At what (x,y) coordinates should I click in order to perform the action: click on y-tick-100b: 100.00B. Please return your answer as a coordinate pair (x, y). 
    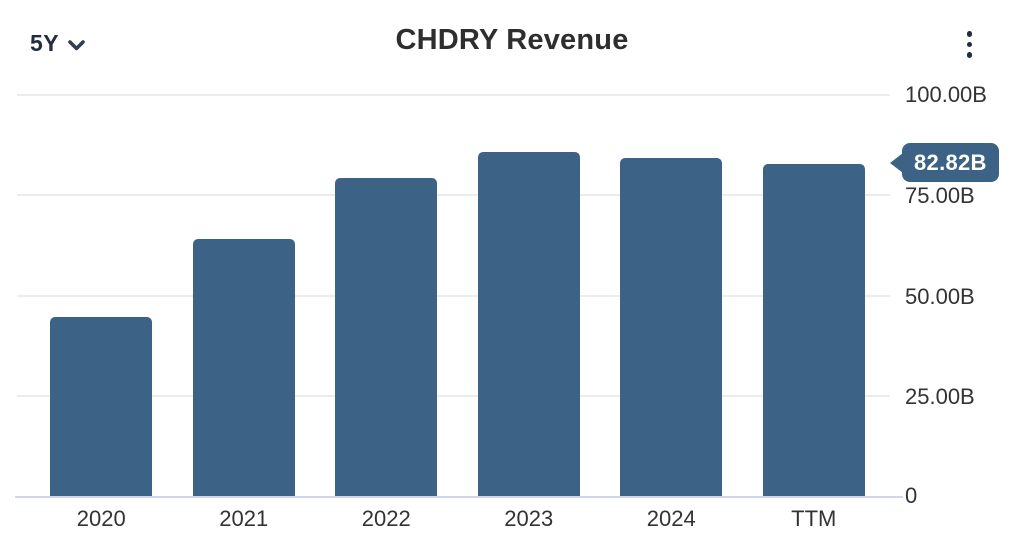
    Looking at the image, I should click on (946, 94).